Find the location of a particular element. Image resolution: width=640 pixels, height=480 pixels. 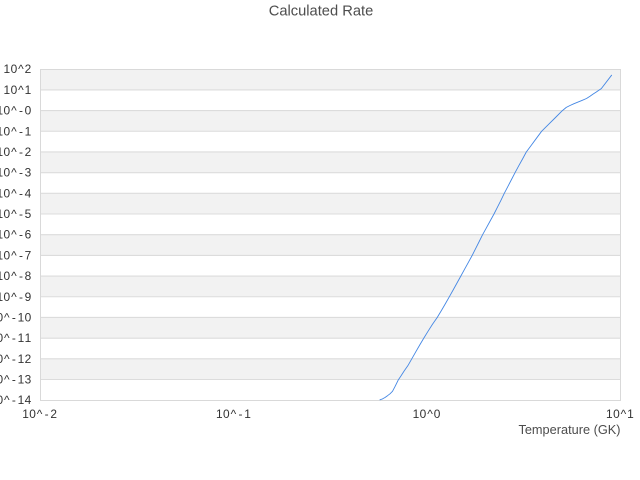

svg-text: 6 is located at coordinates (28, 235).